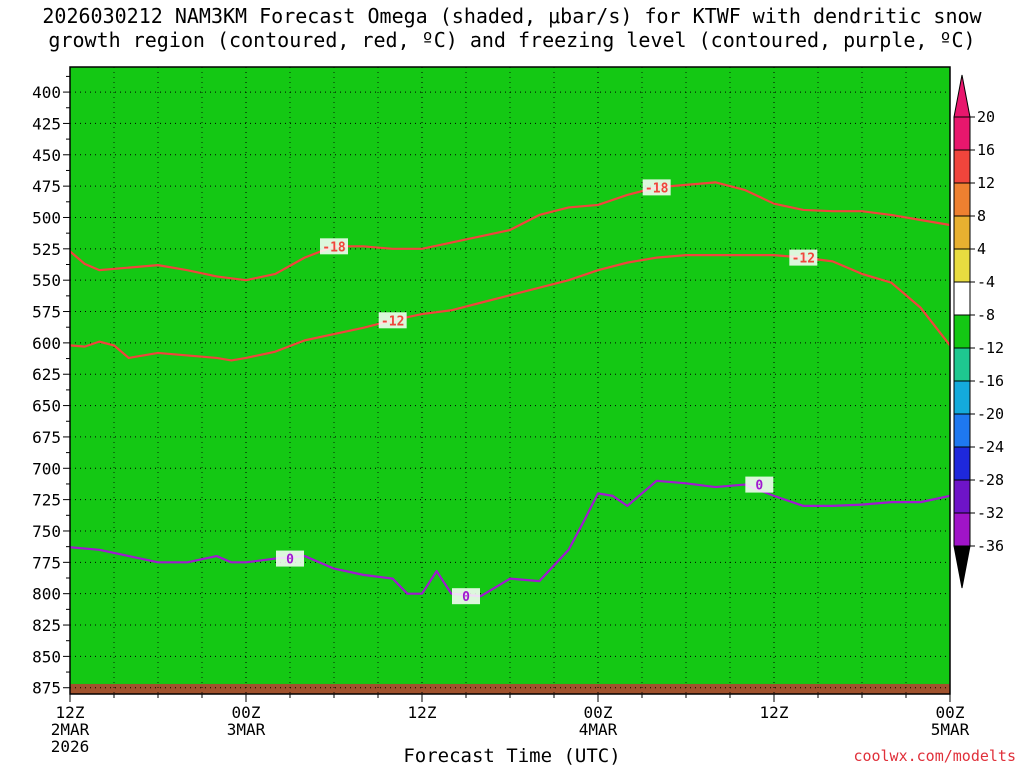 Image resolution: width=1024 pixels, height=768 pixels. Describe the element at coordinates (986, 315) in the screenshot. I see `colorbar-label: -8` at that location.